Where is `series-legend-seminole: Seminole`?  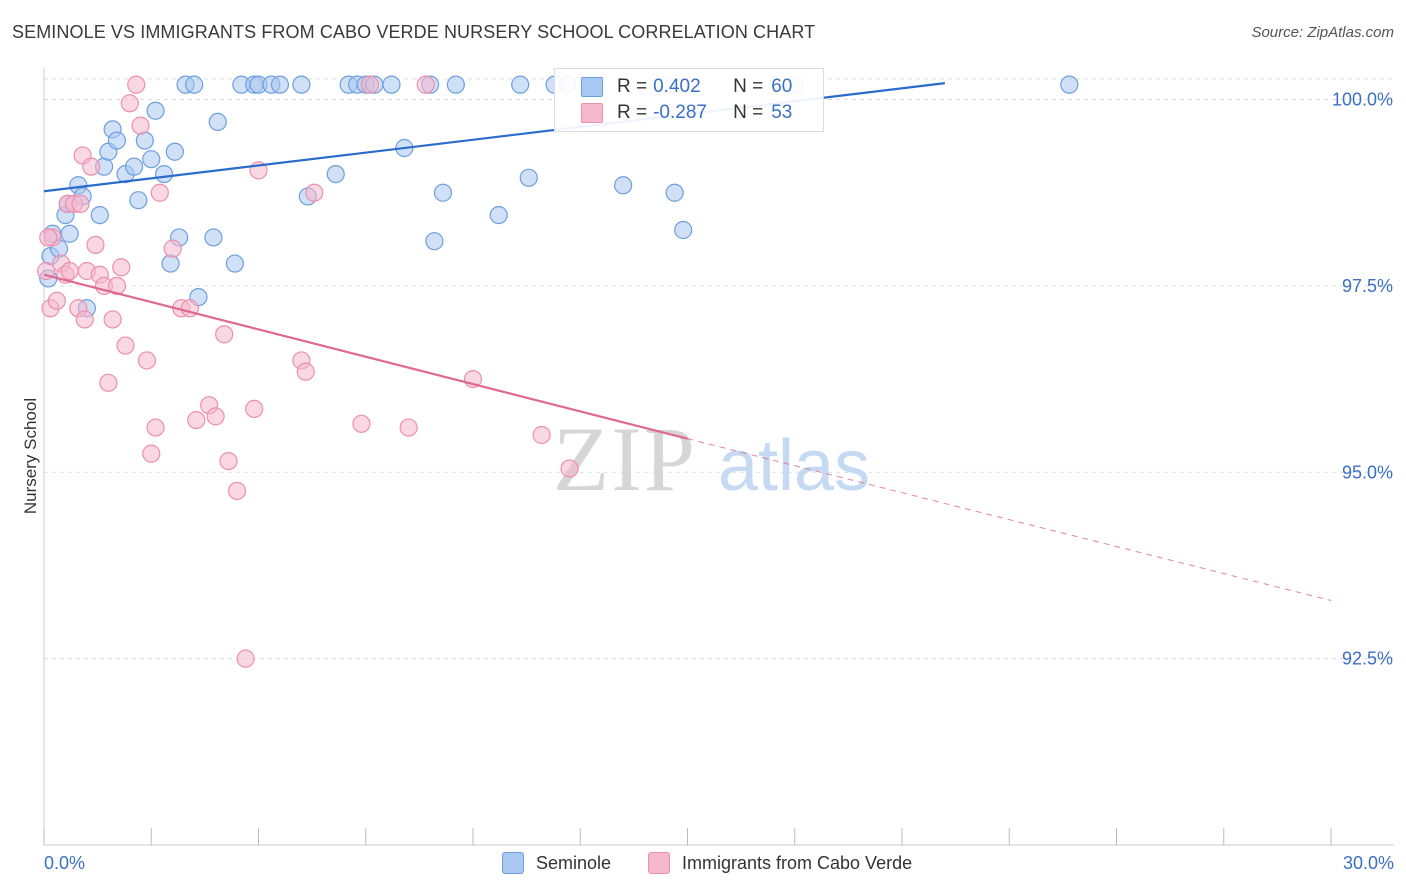 series-legend-seminole: Seminole is located at coordinates (556, 863).